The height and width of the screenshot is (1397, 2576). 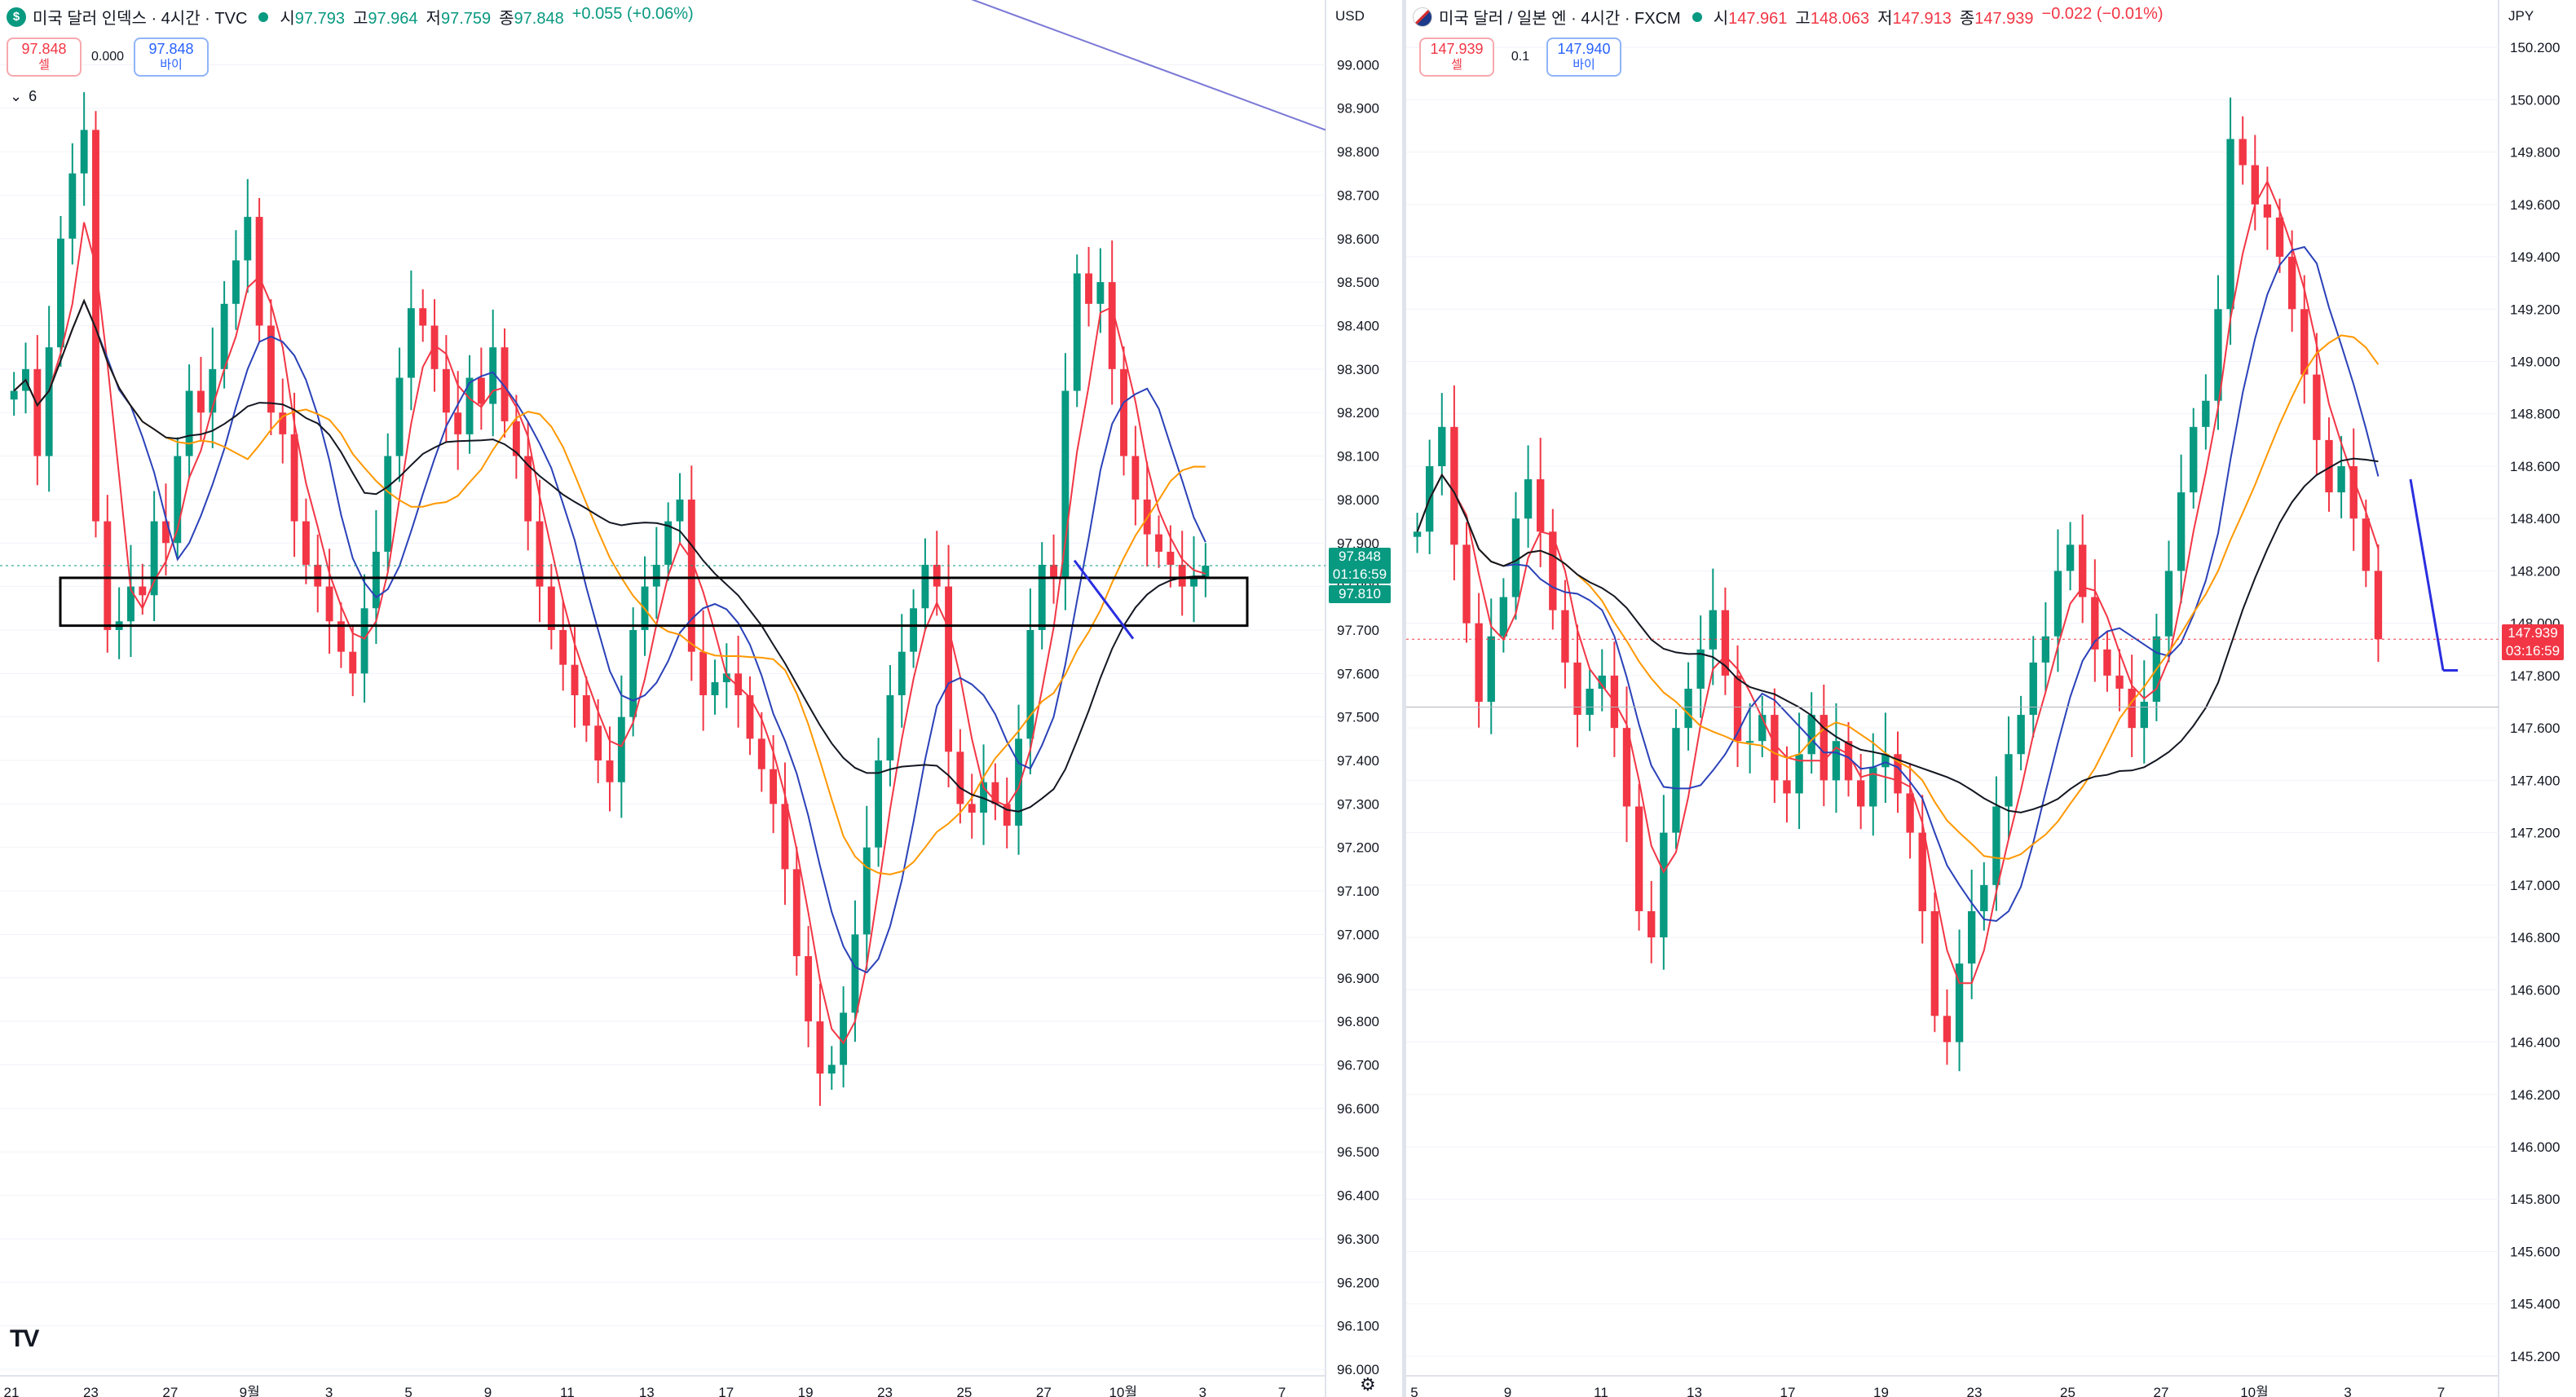 I want to click on y-tick-label: 148.200, so click(x=2535, y=571).